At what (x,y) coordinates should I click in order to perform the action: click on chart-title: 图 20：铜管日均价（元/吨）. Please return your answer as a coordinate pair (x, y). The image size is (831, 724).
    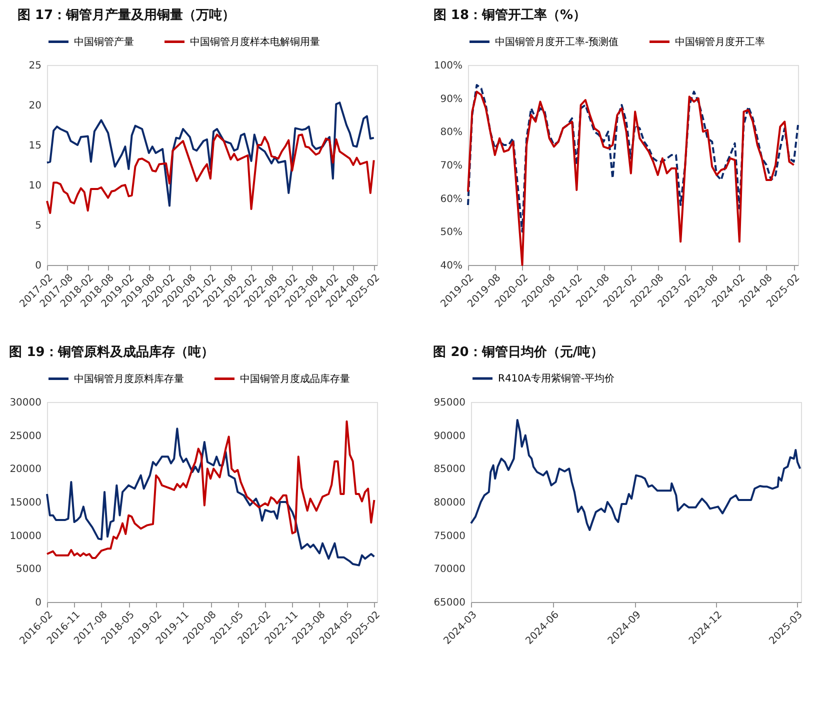
    Looking at the image, I should click on (518, 352).